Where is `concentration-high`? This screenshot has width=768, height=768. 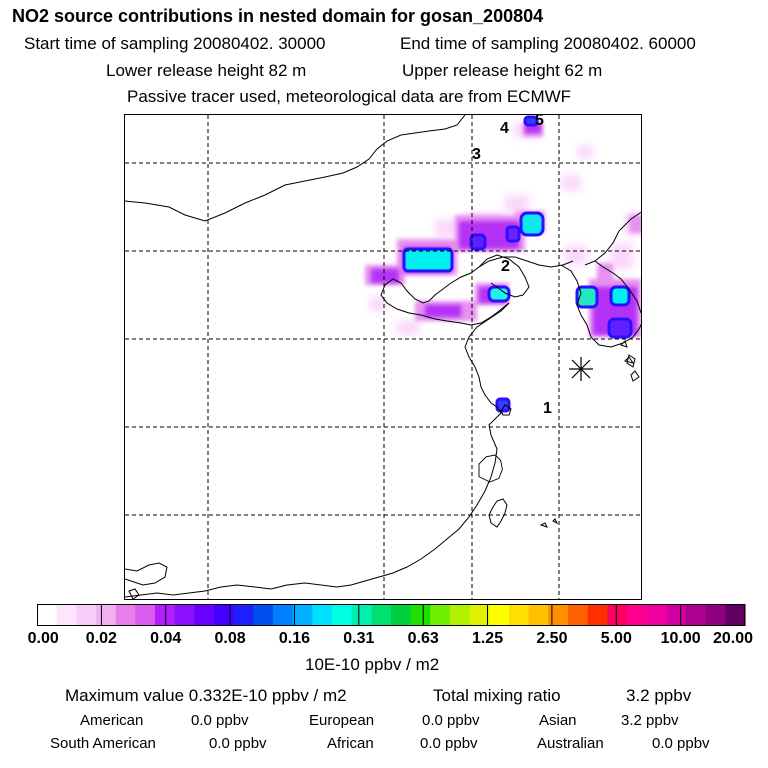
concentration-high is located at coordinates (517, 264).